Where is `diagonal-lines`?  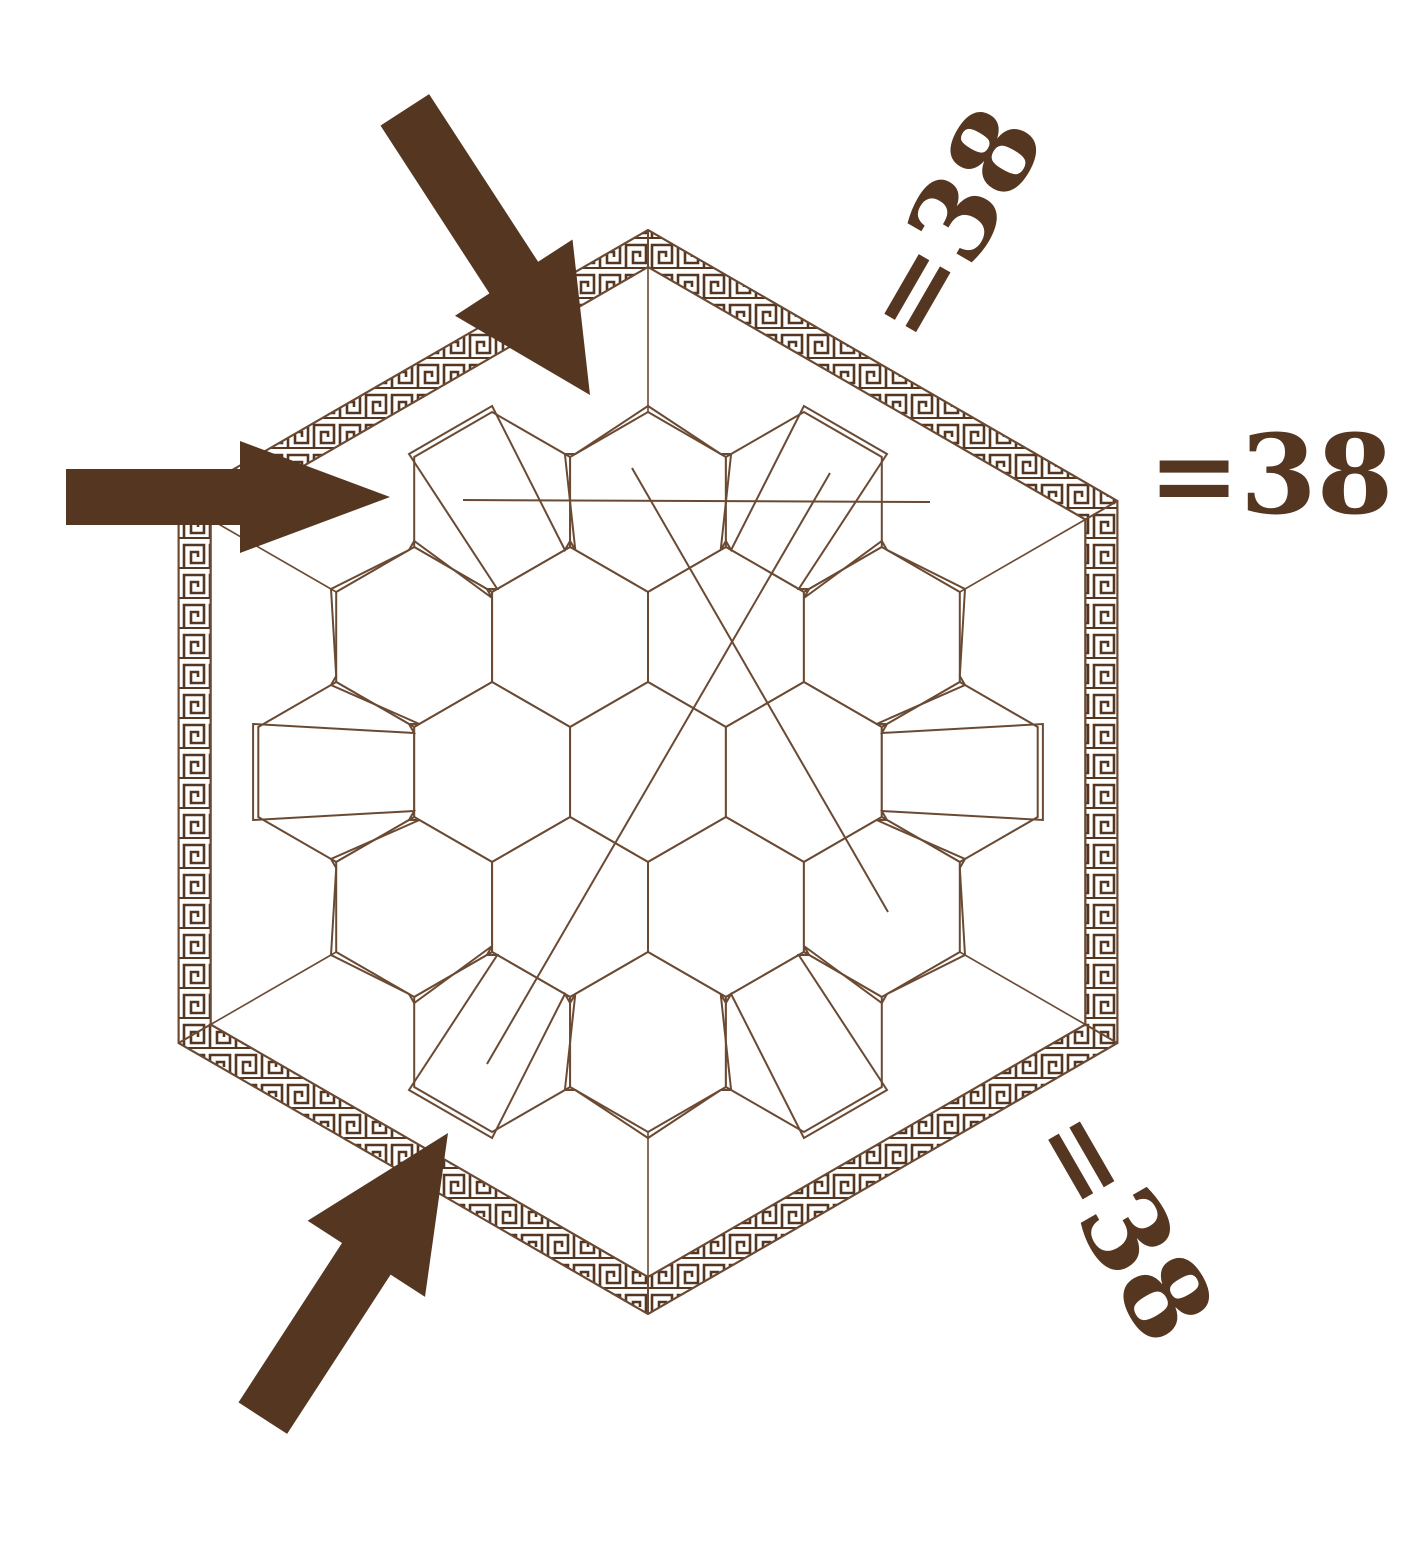
diagonal-lines is located at coordinates (696, 766).